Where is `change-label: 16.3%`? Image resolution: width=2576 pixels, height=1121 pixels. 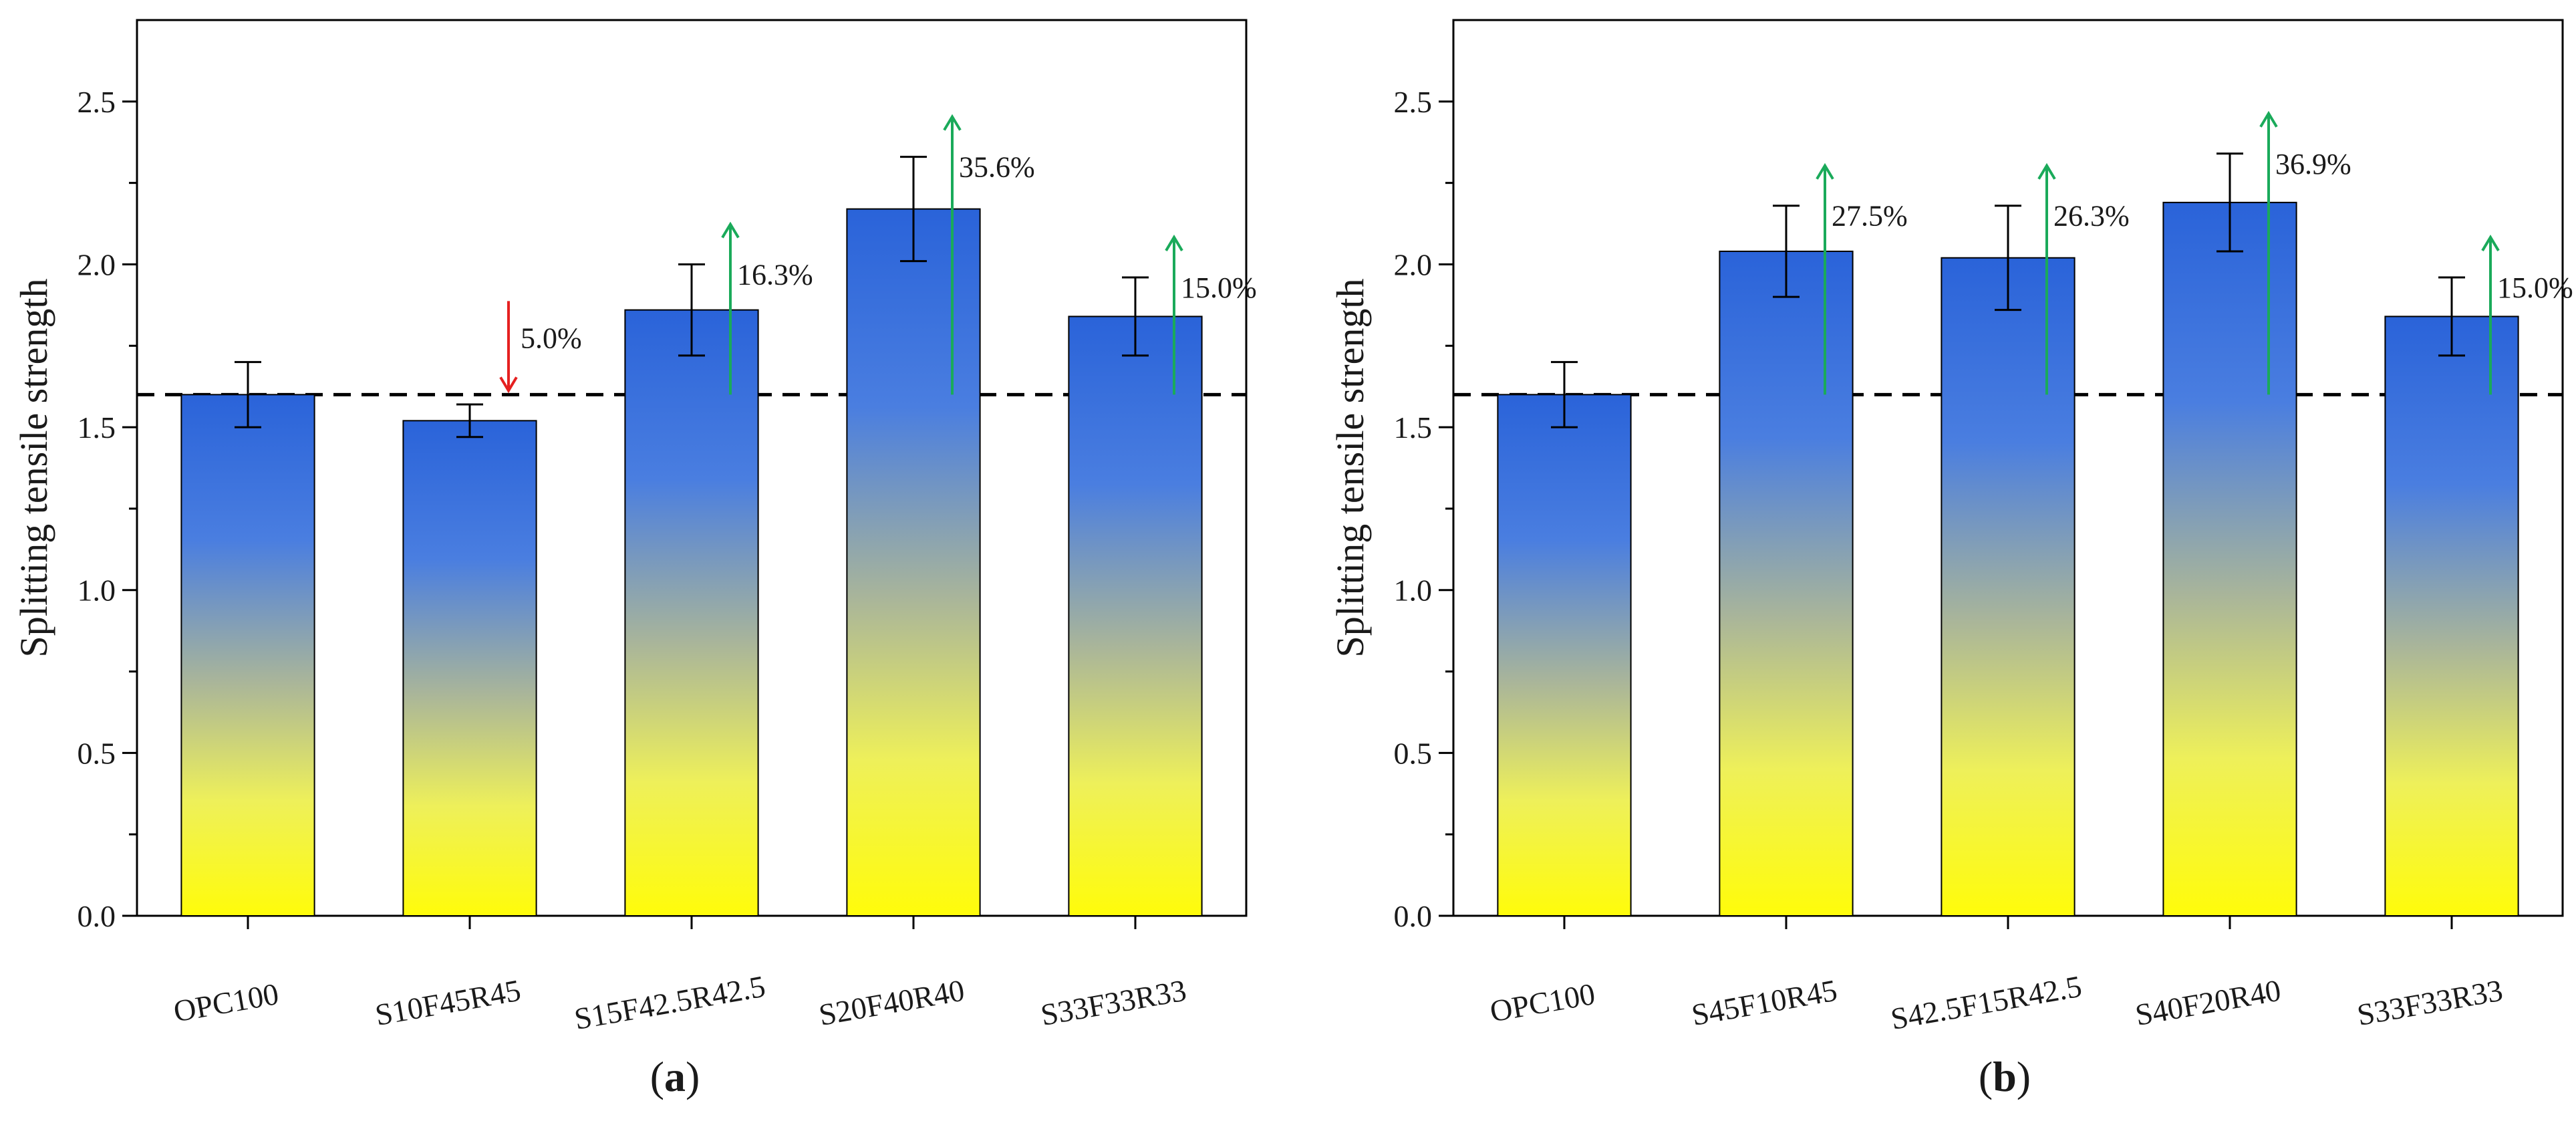 change-label: 16.3% is located at coordinates (775, 274).